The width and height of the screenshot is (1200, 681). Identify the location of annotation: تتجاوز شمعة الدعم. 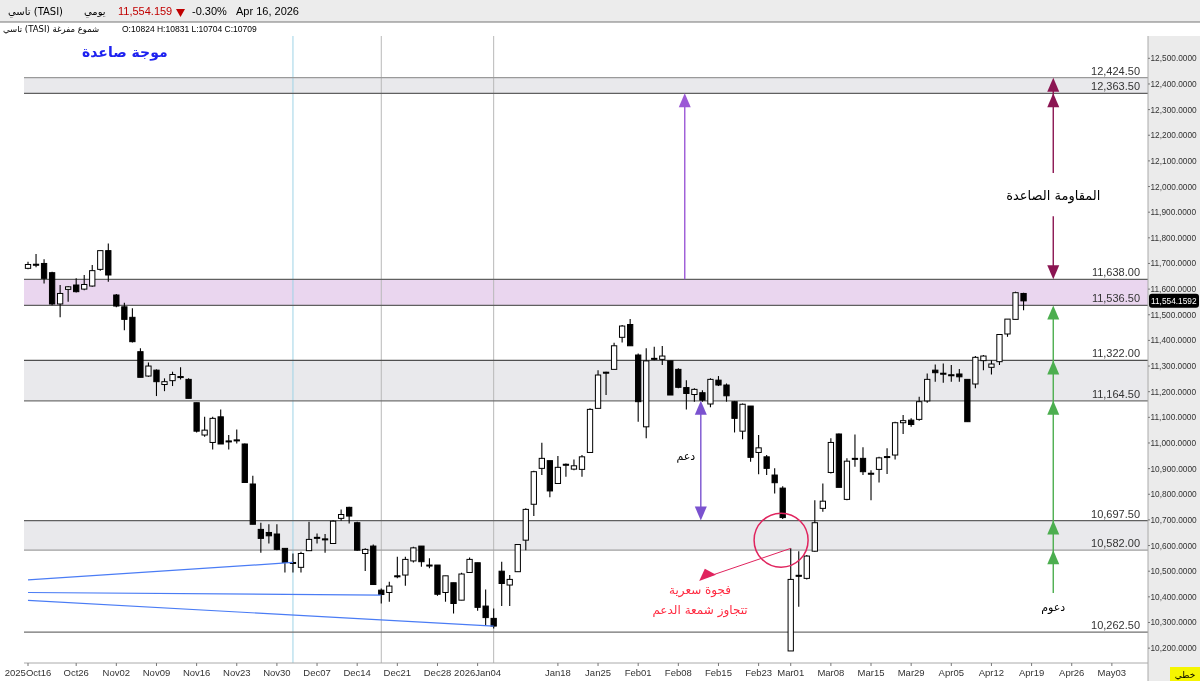
(700, 611).